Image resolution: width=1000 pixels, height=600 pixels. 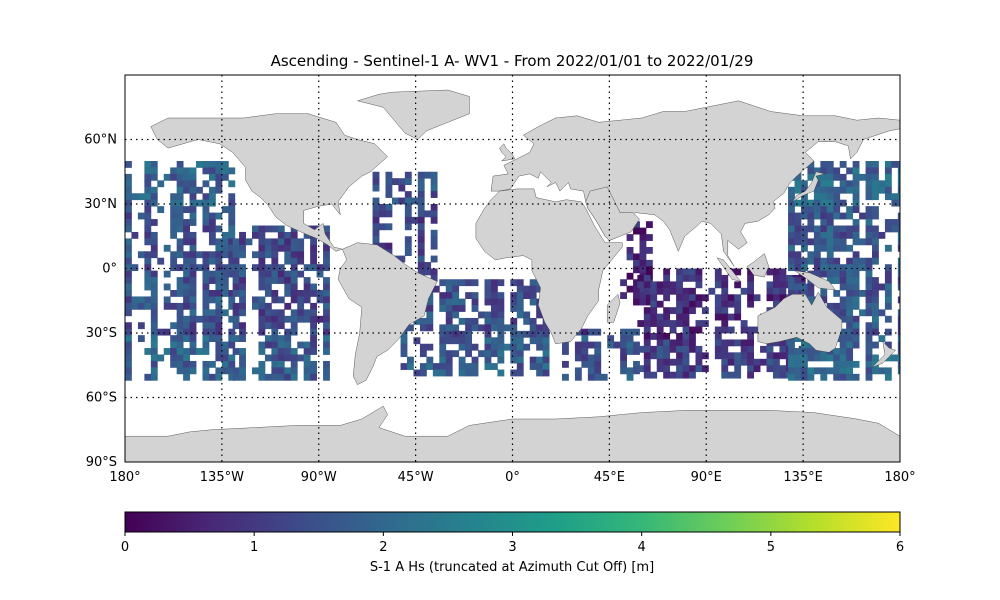 What do you see at coordinates (281, 303) in the screenshot?
I see `hs-swath` at bounding box center [281, 303].